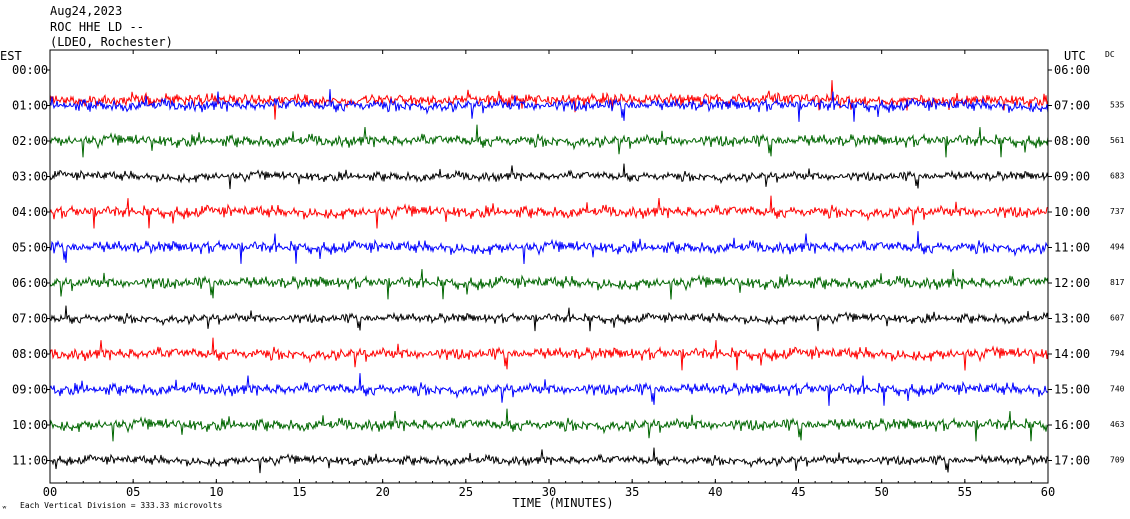 This screenshot has width=1130, height=519. I want to click on x-axis-title: TIME (MINUTES), so click(562, 503).